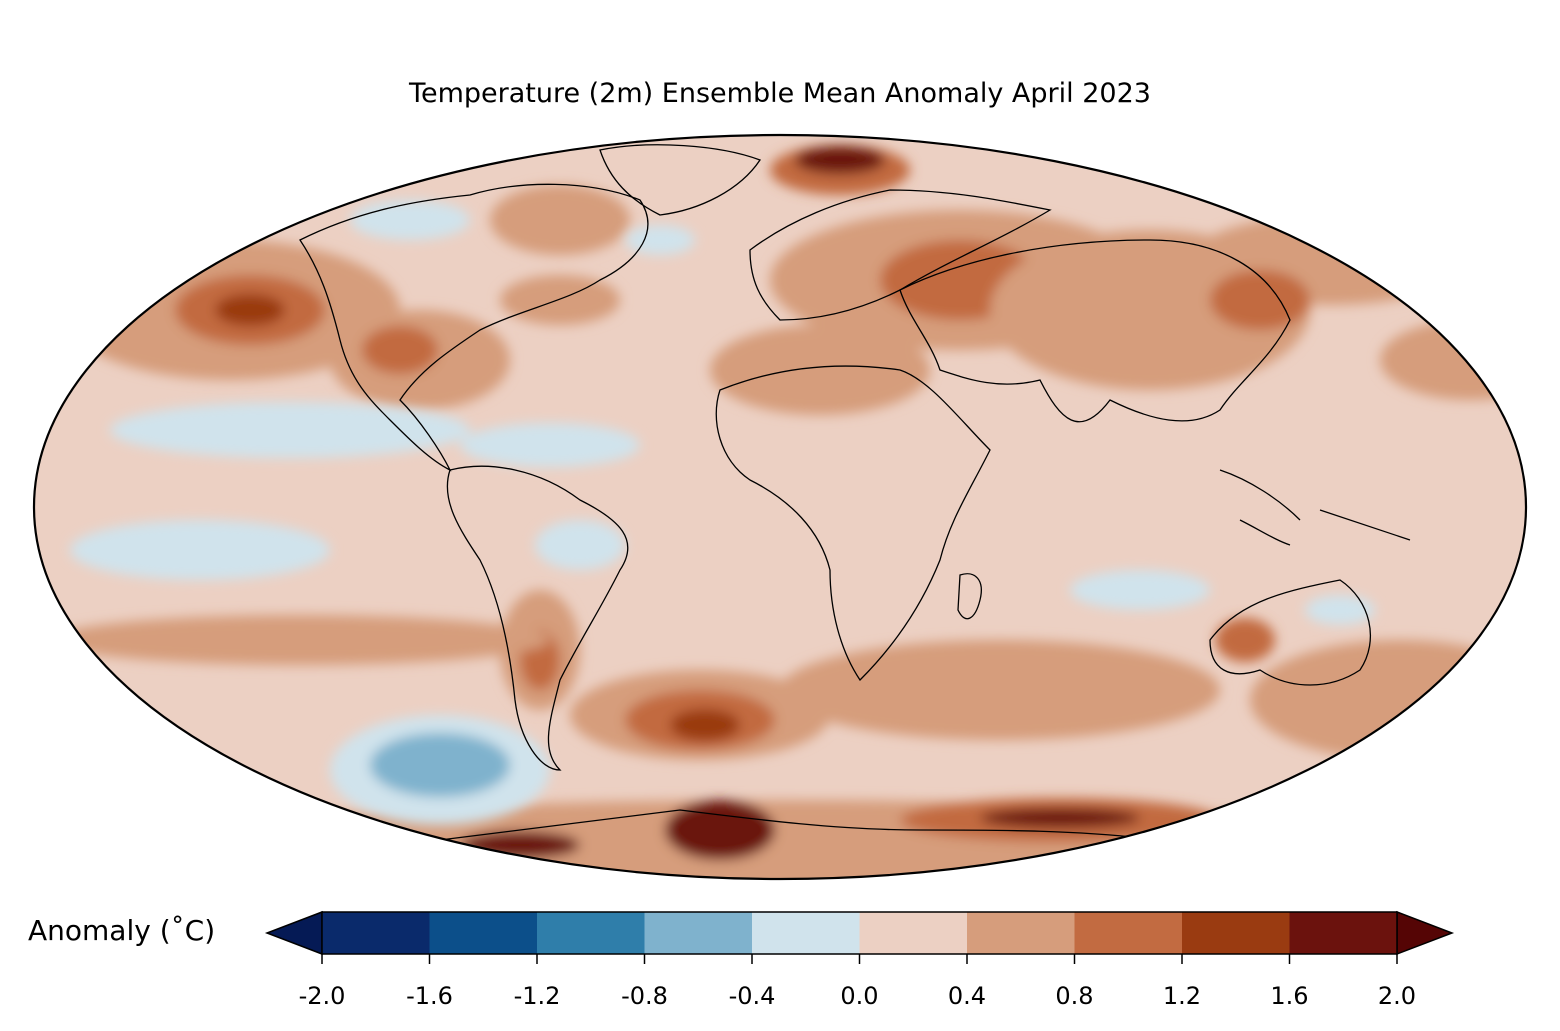 The height and width of the screenshot is (1031, 1560). Describe the element at coordinates (967, 996) in the screenshot. I see `colorbar-tick-label: 0.4` at that location.